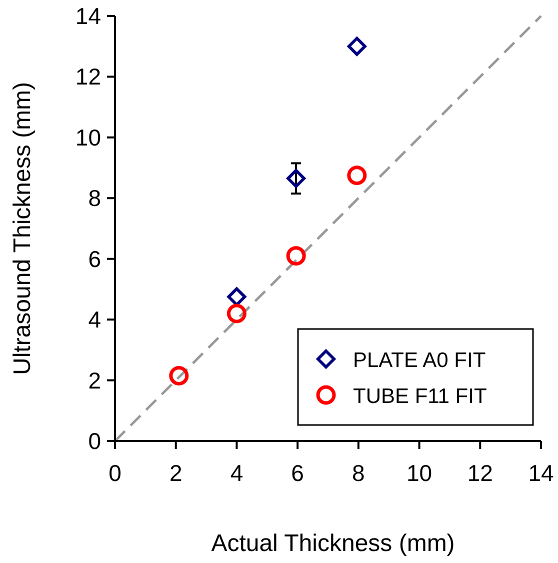 The image size is (558, 563). What do you see at coordinates (480, 473) in the screenshot?
I see `x-tick-label: 12` at bounding box center [480, 473].